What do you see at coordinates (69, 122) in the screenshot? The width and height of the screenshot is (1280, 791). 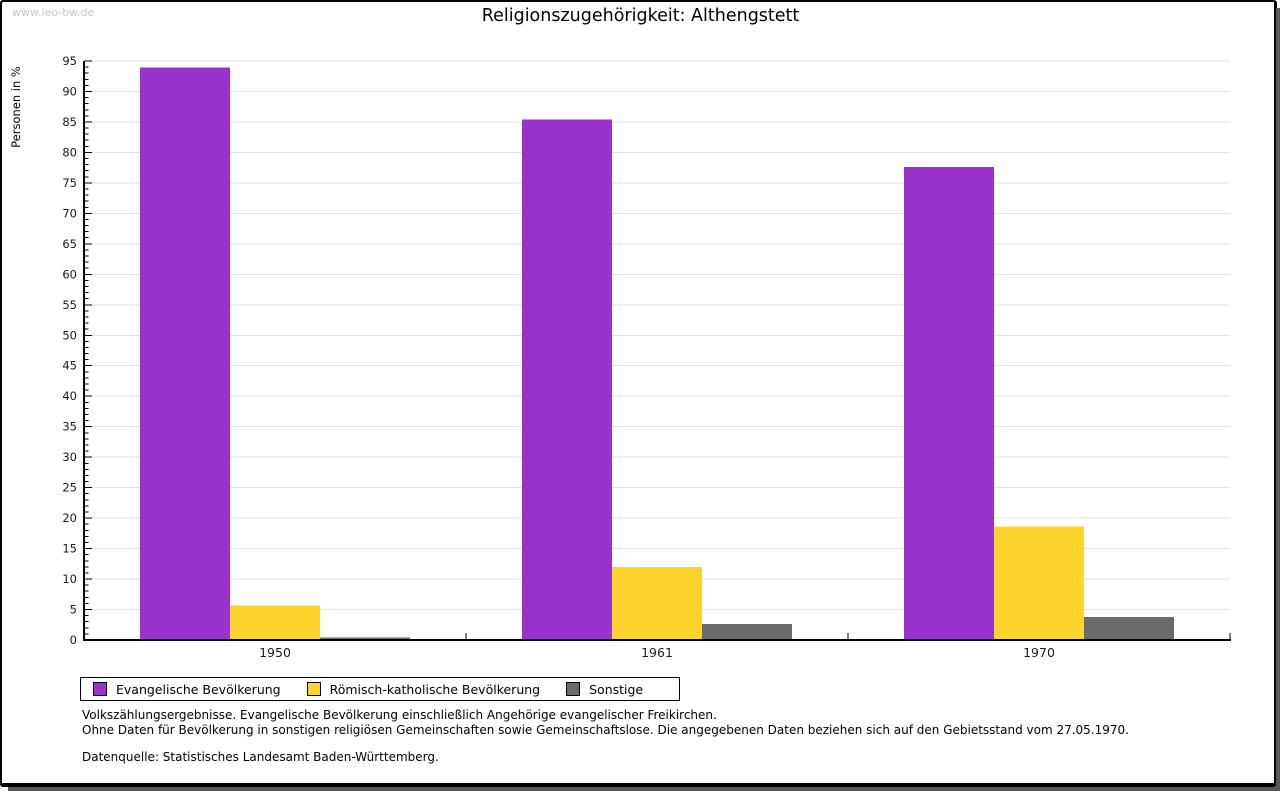 I see `y-tick-label: 85` at bounding box center [69, 122].